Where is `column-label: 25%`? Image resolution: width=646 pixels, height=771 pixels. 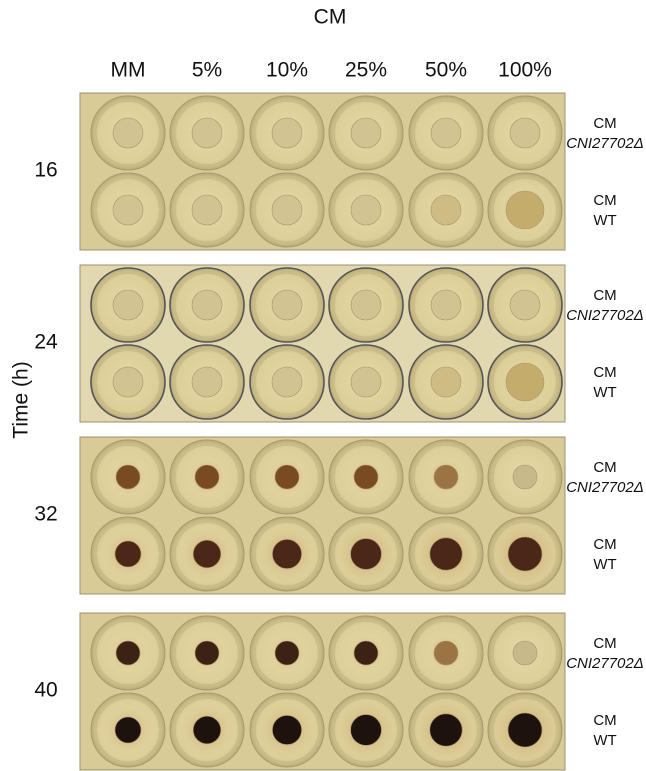 column-label: 25% is located at coordinates (366, 70).